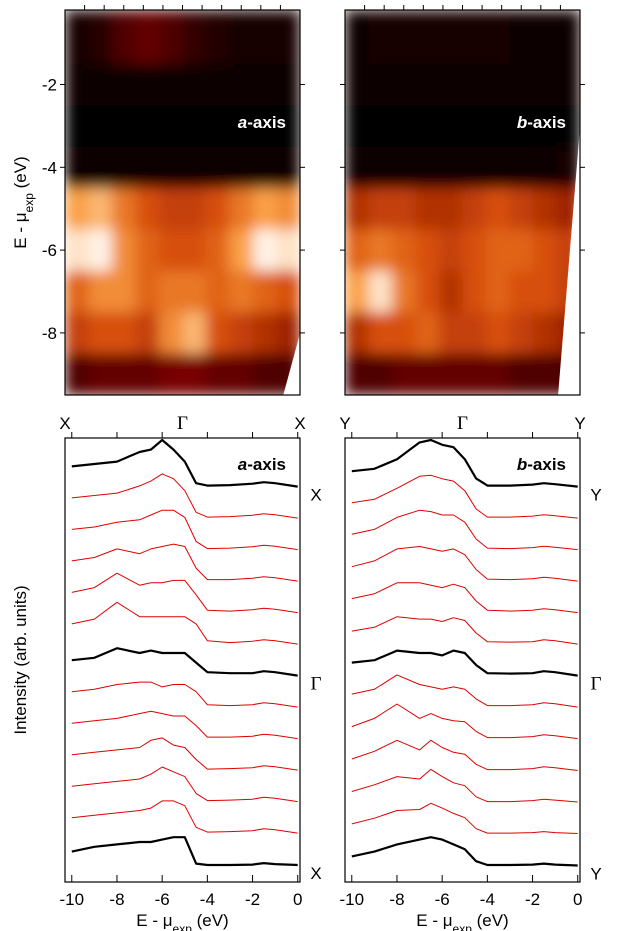 The height and width of the screenshot is (931, 621). I want to click on y-tick-label: -4, so click(49, 167).